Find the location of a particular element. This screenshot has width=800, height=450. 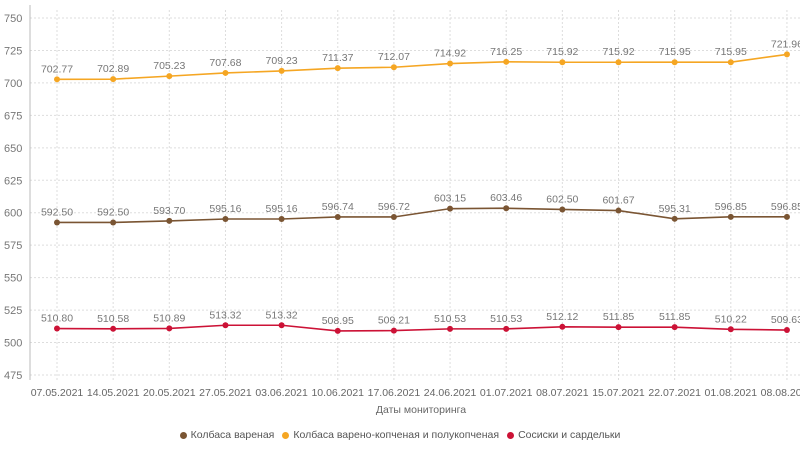

data-label: 512.12 is located at coordinates (562, 317).